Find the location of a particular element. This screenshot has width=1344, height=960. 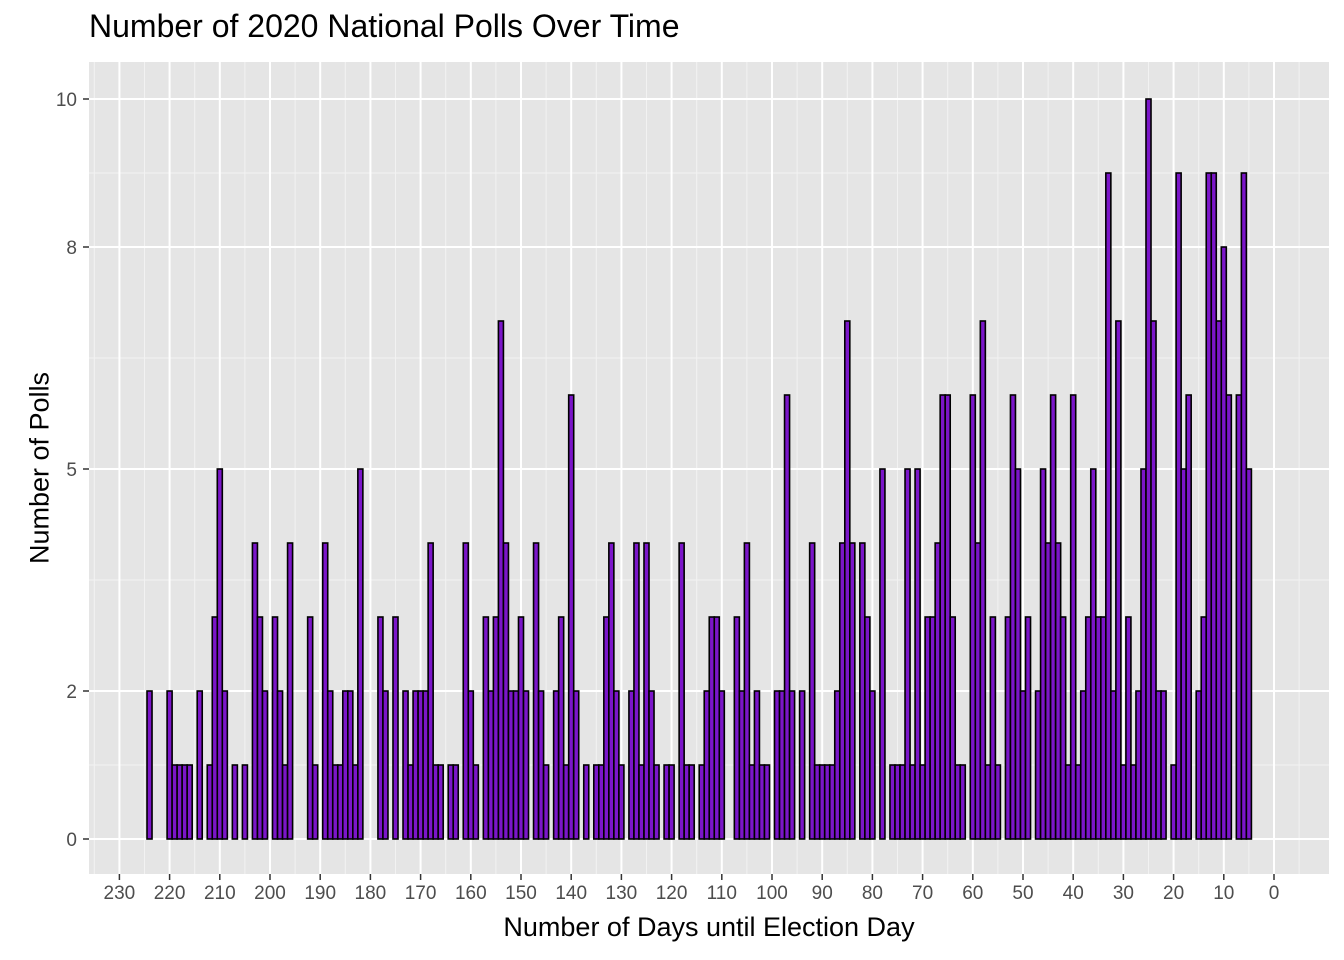

x-tick-label: 150 is located at coordinates (521, 893).